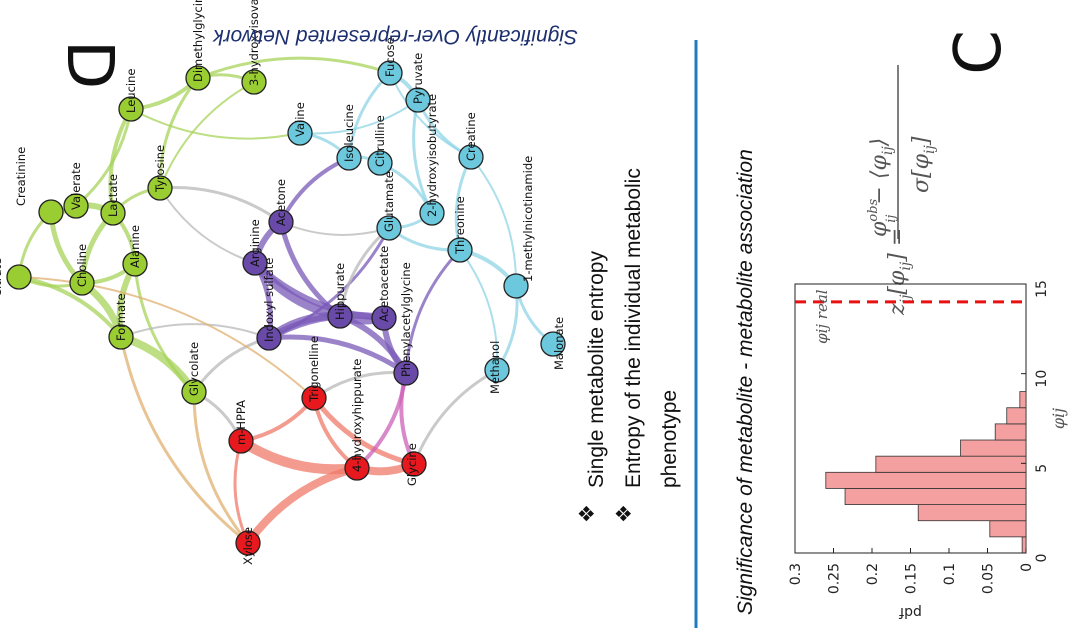  Describe the element at coordinates (198, 45) in the screenshot. I see `network-node: Dimethylglycine` at that location.